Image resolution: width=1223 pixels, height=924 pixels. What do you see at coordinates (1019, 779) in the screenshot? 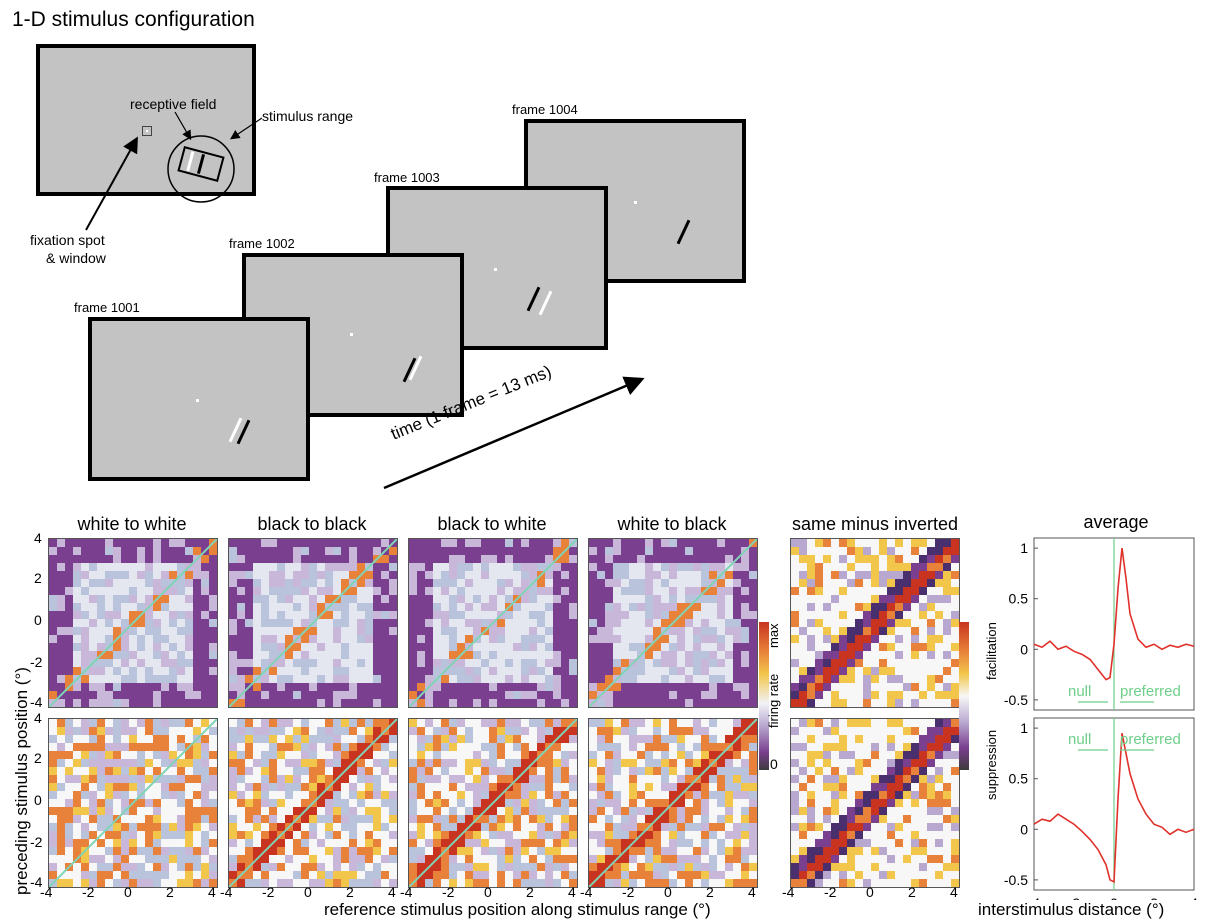
I see `avg-y-tick: 0.5` at bounding box center [1019, 779].